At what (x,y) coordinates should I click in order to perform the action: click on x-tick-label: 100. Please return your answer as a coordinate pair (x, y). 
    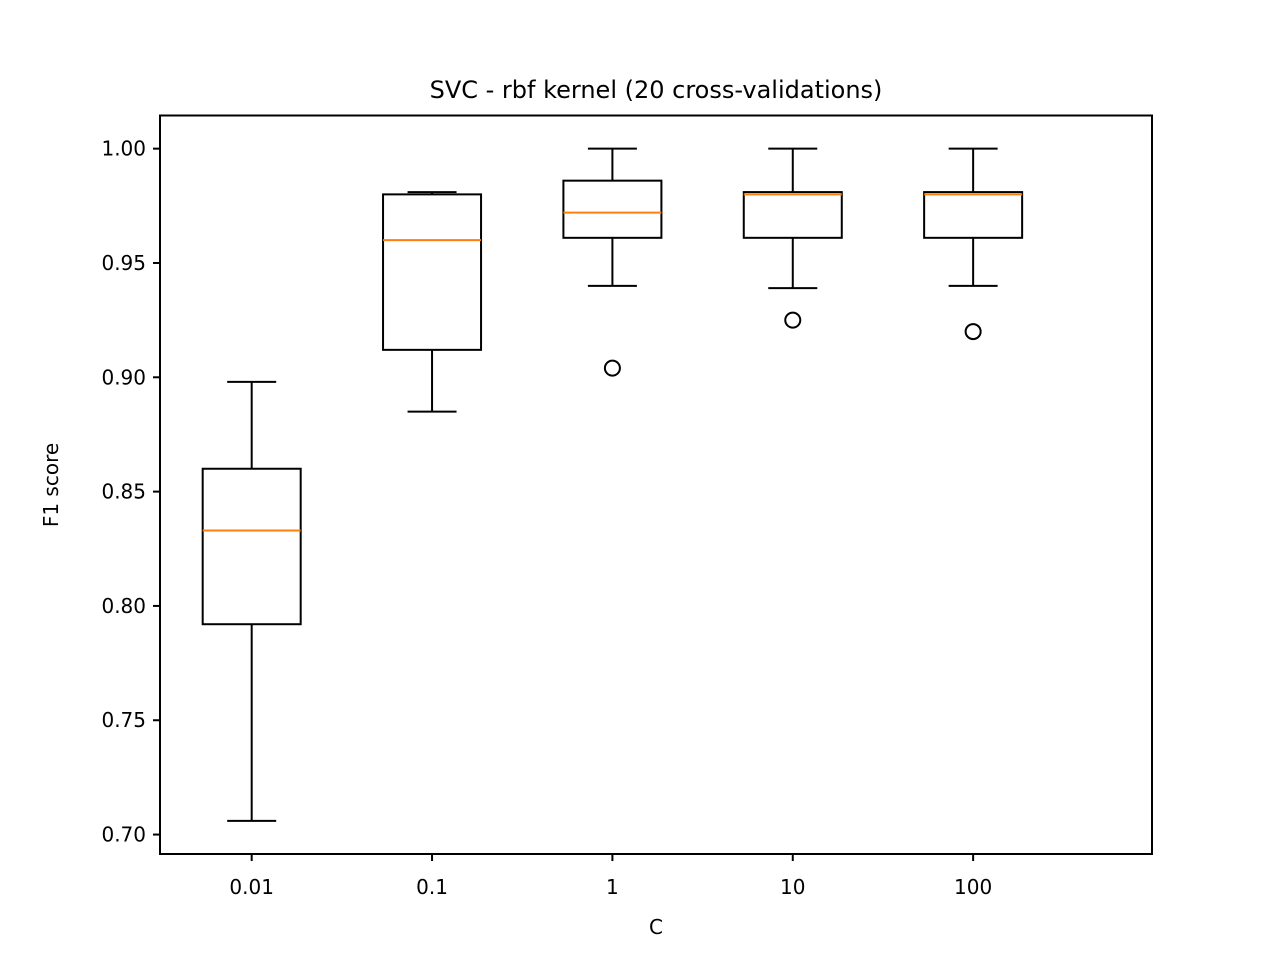
    Looking at the image, I should click on (973, 887).